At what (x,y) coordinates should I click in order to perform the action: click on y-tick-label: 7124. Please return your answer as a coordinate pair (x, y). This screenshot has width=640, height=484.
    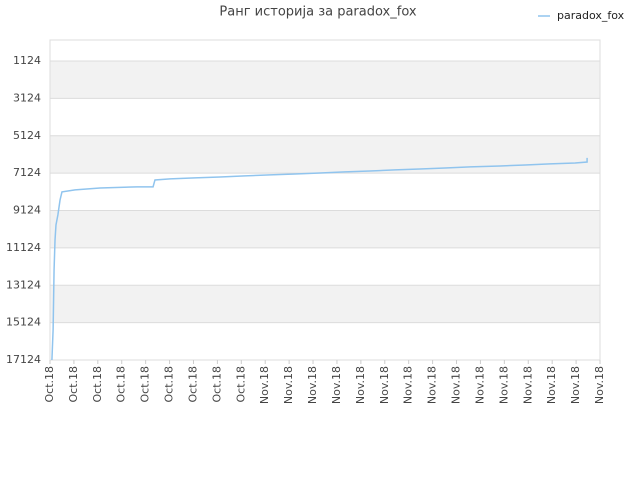
    Looking at the image, I should click on (27, 172).